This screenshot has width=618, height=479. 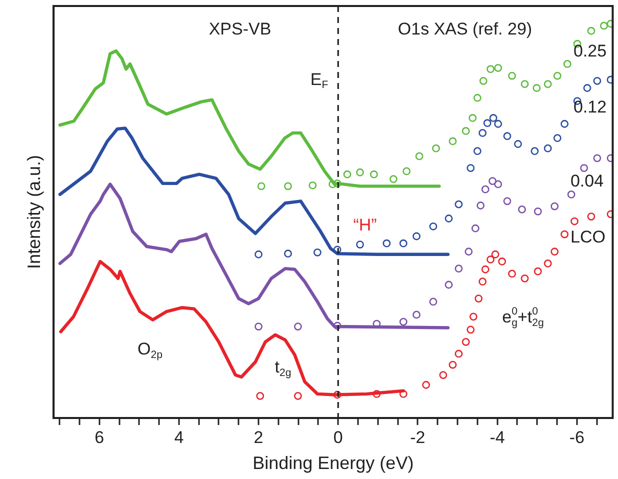 I want to click on annotation: XPS-VB, so click(x=240, y=29).